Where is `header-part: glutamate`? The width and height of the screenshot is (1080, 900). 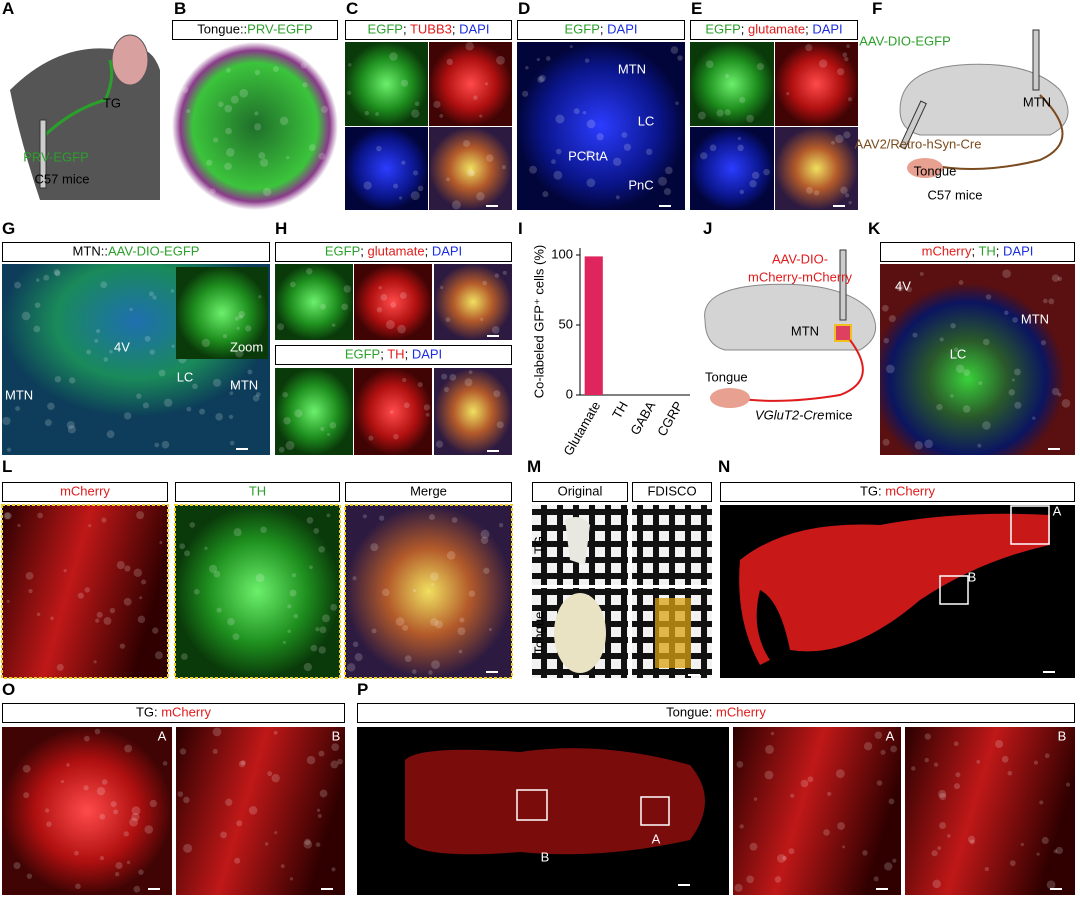
header-part: glutamate is located at coordinates (395, 251).